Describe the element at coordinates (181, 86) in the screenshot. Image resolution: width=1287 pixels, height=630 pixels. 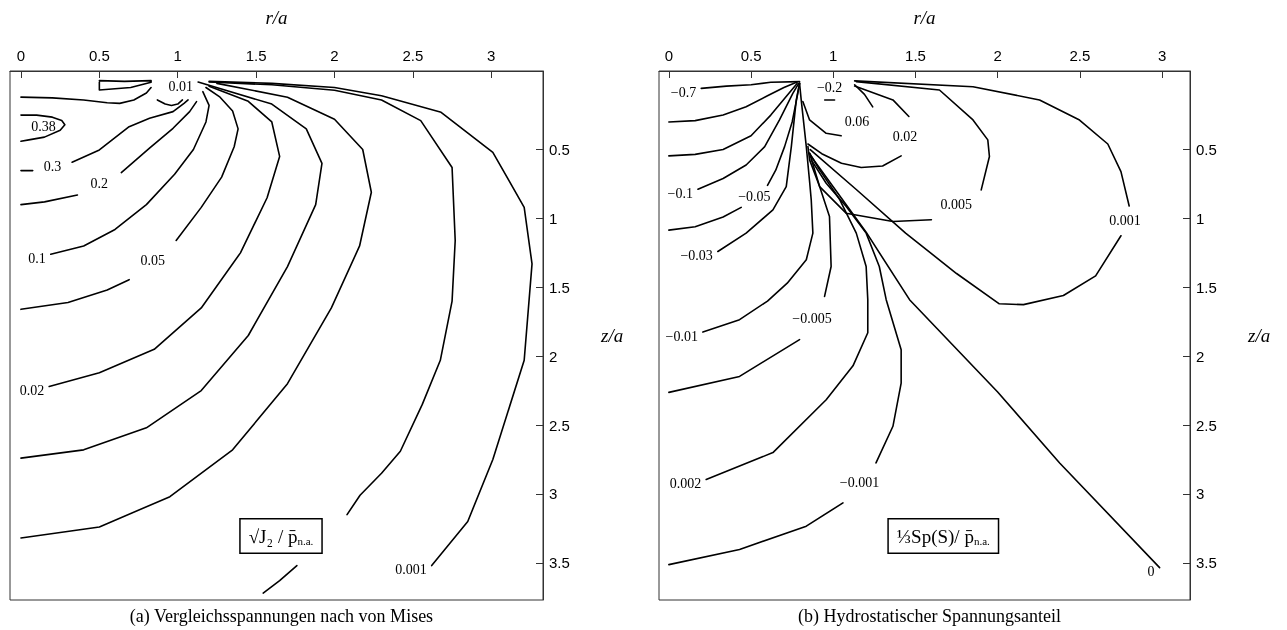
I see `series-label: 0.01` at that location.